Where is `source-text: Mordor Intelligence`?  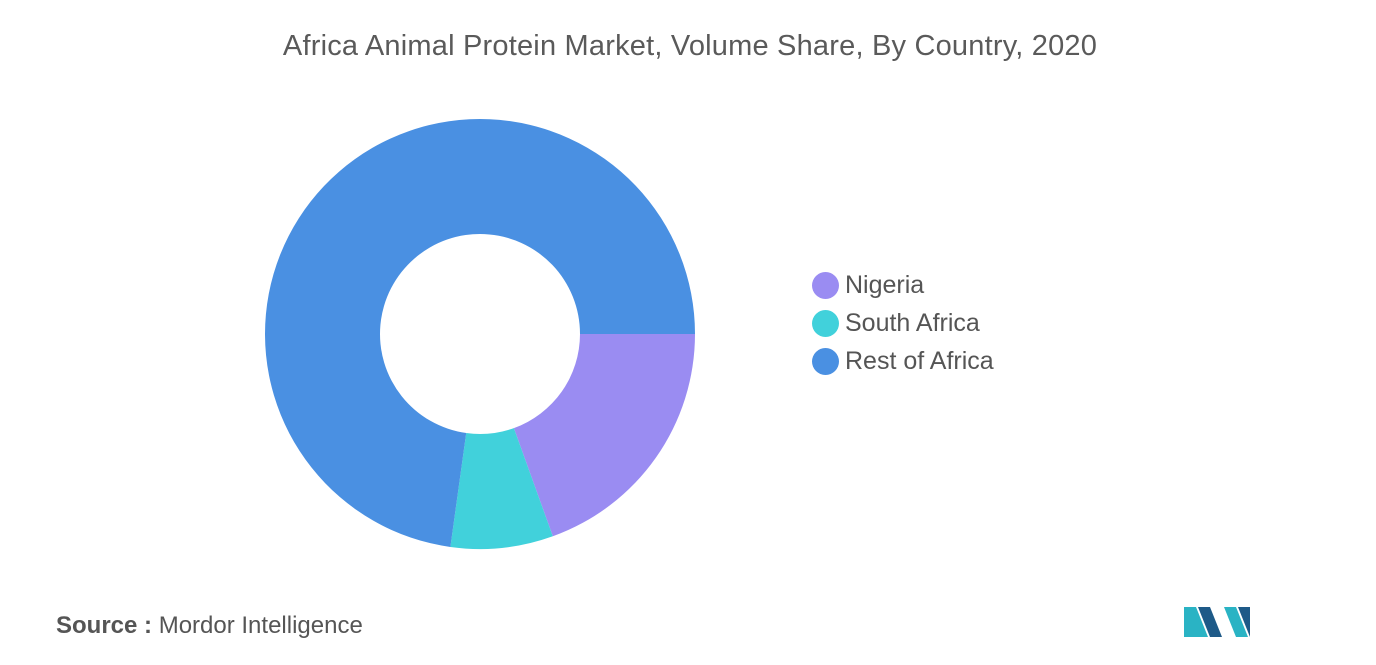 source-text: Mordor Intelligence is located at coordinates (260, 625).